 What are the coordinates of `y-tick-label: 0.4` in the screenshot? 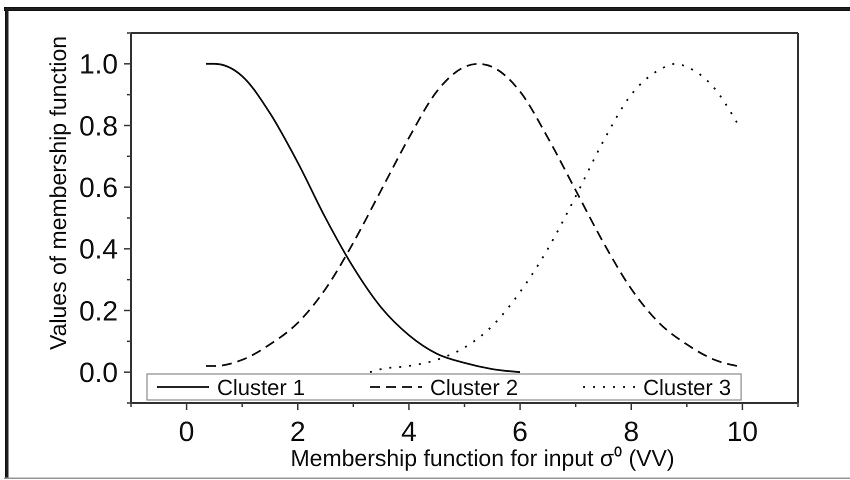 It's located at (98, 249).